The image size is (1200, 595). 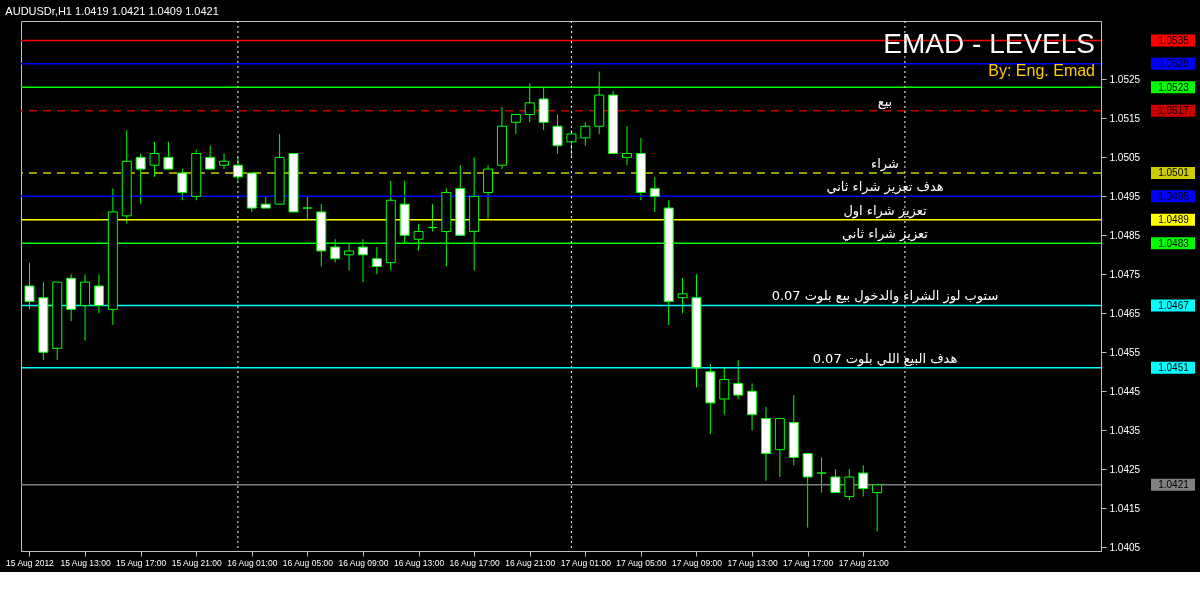 I want to click on y-tick-label: 1.0425, so click(x=1125, y=469).